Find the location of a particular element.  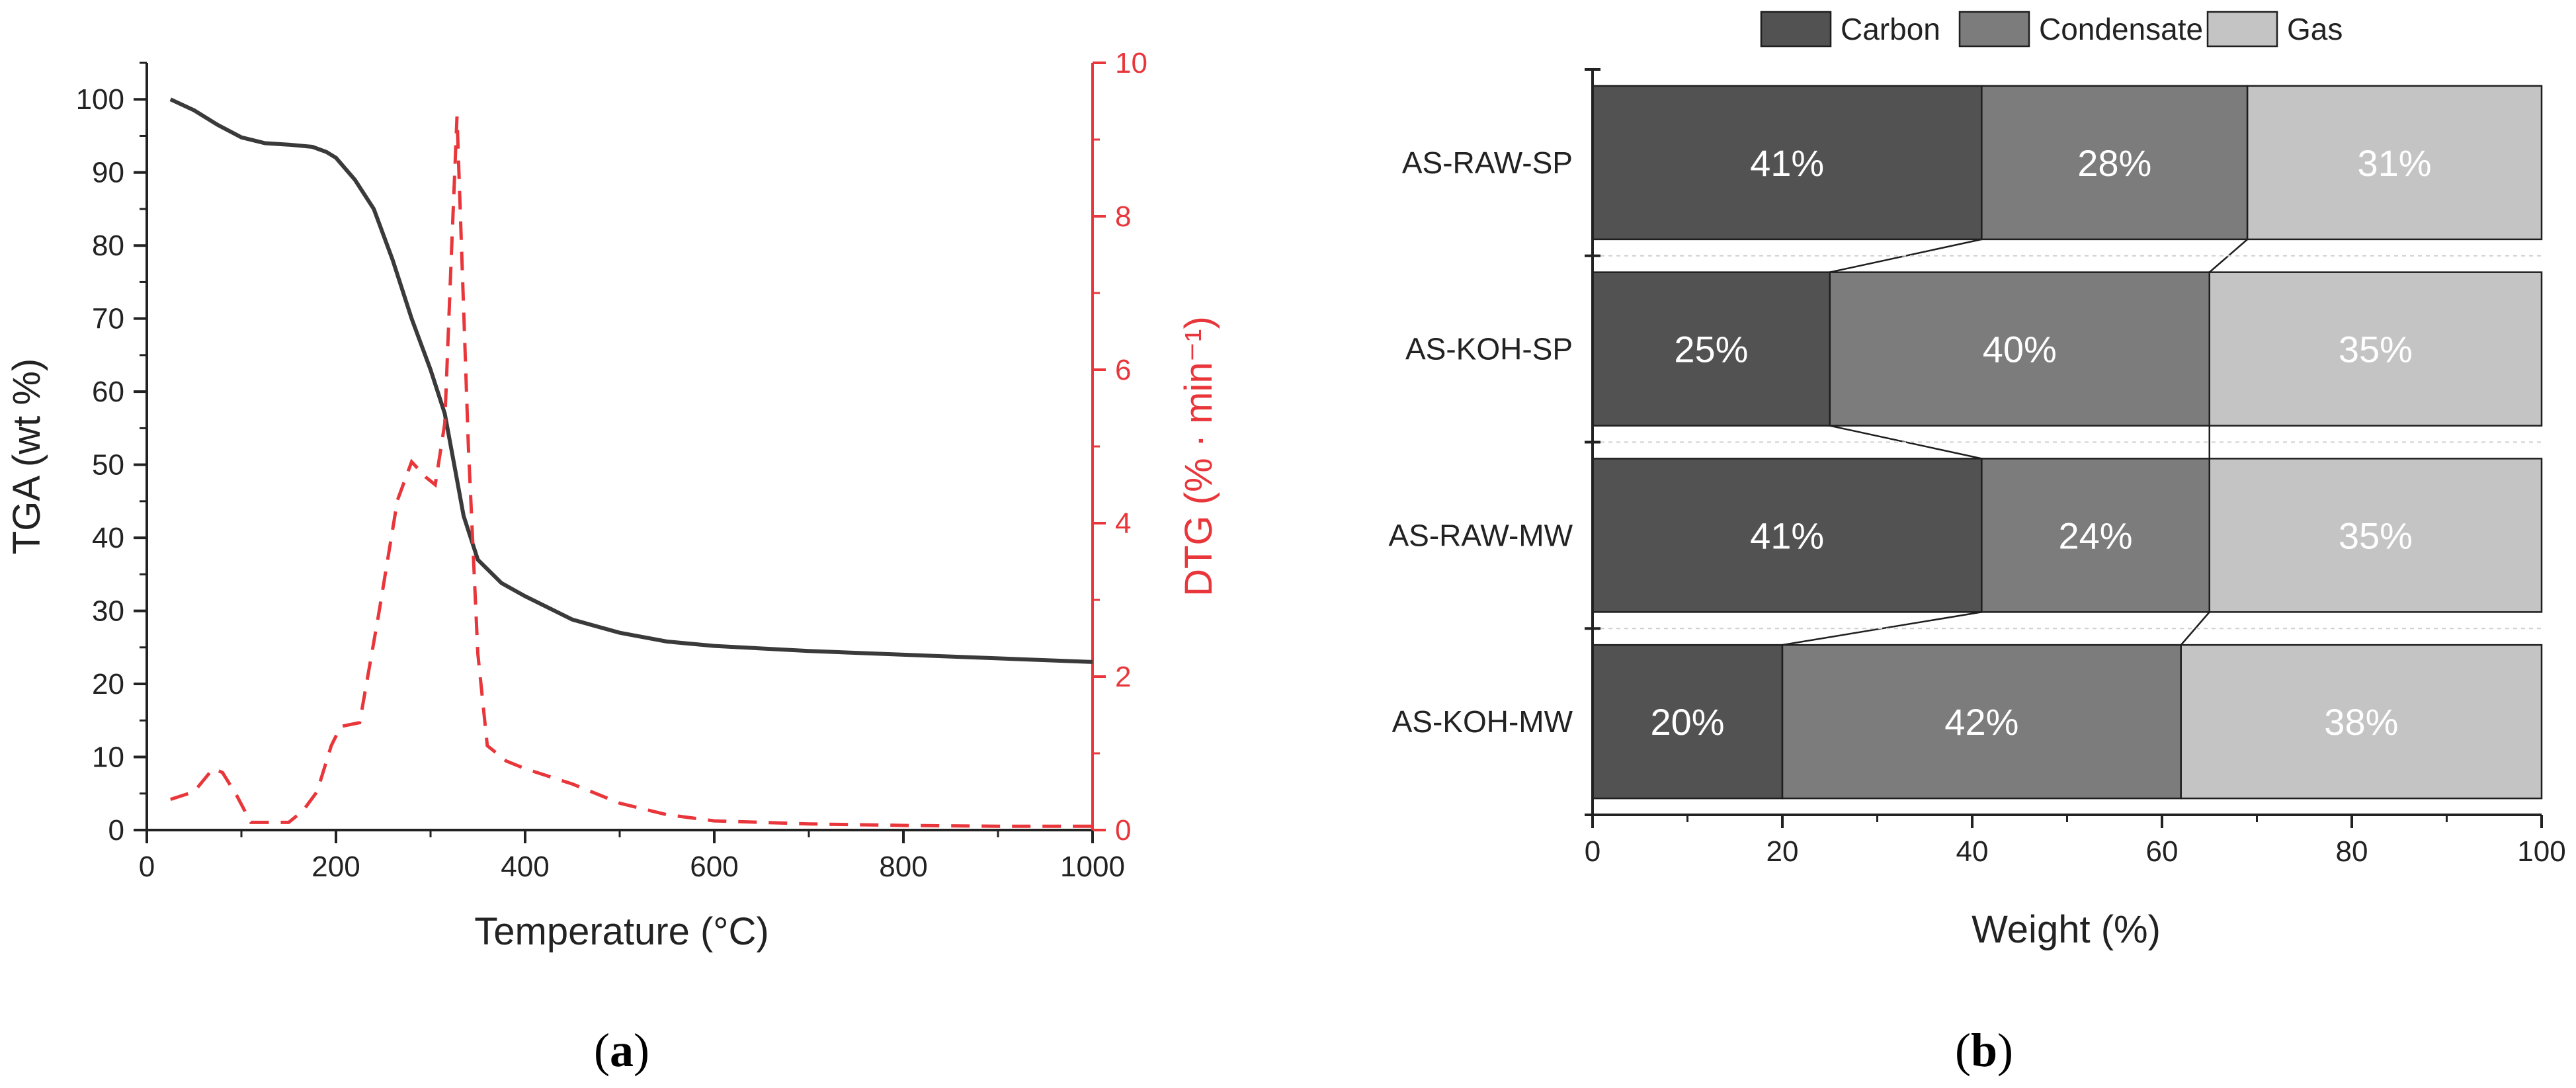

segment-value-label: 20% is located at coordinates (1687, 722).